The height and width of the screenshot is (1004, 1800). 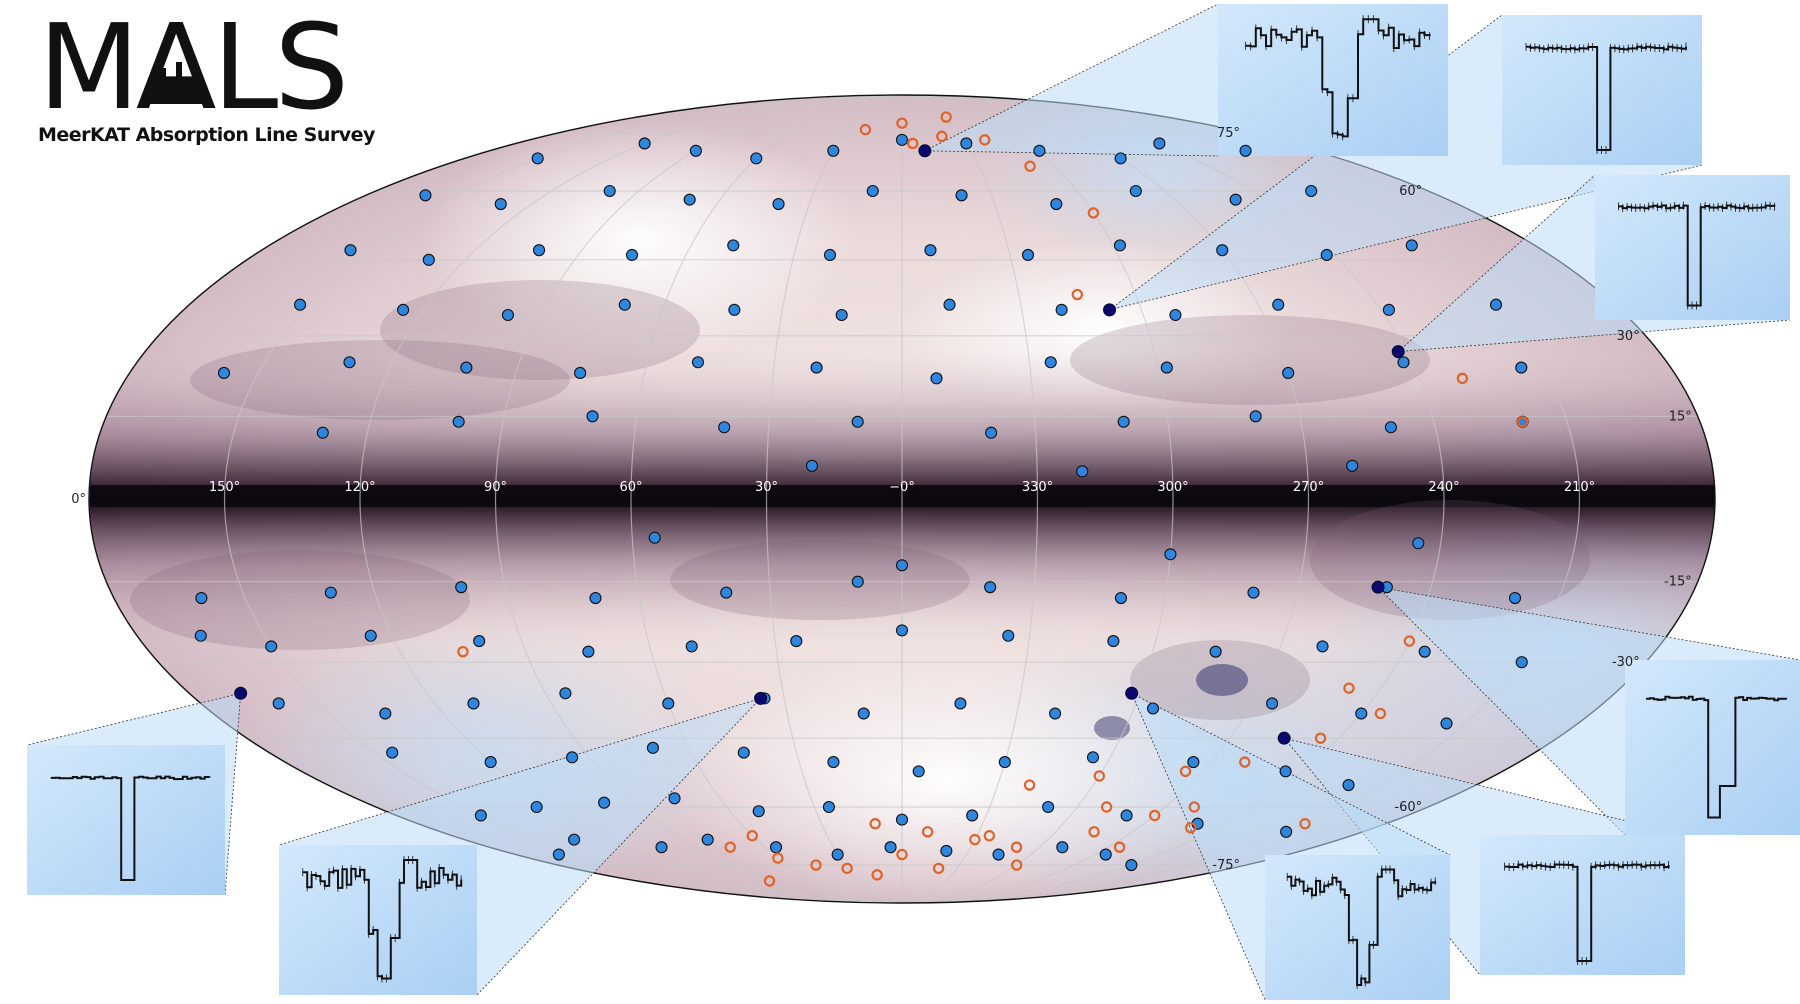 I want to click on lon-tick-label: 330°, so click(x=1037, y=487).